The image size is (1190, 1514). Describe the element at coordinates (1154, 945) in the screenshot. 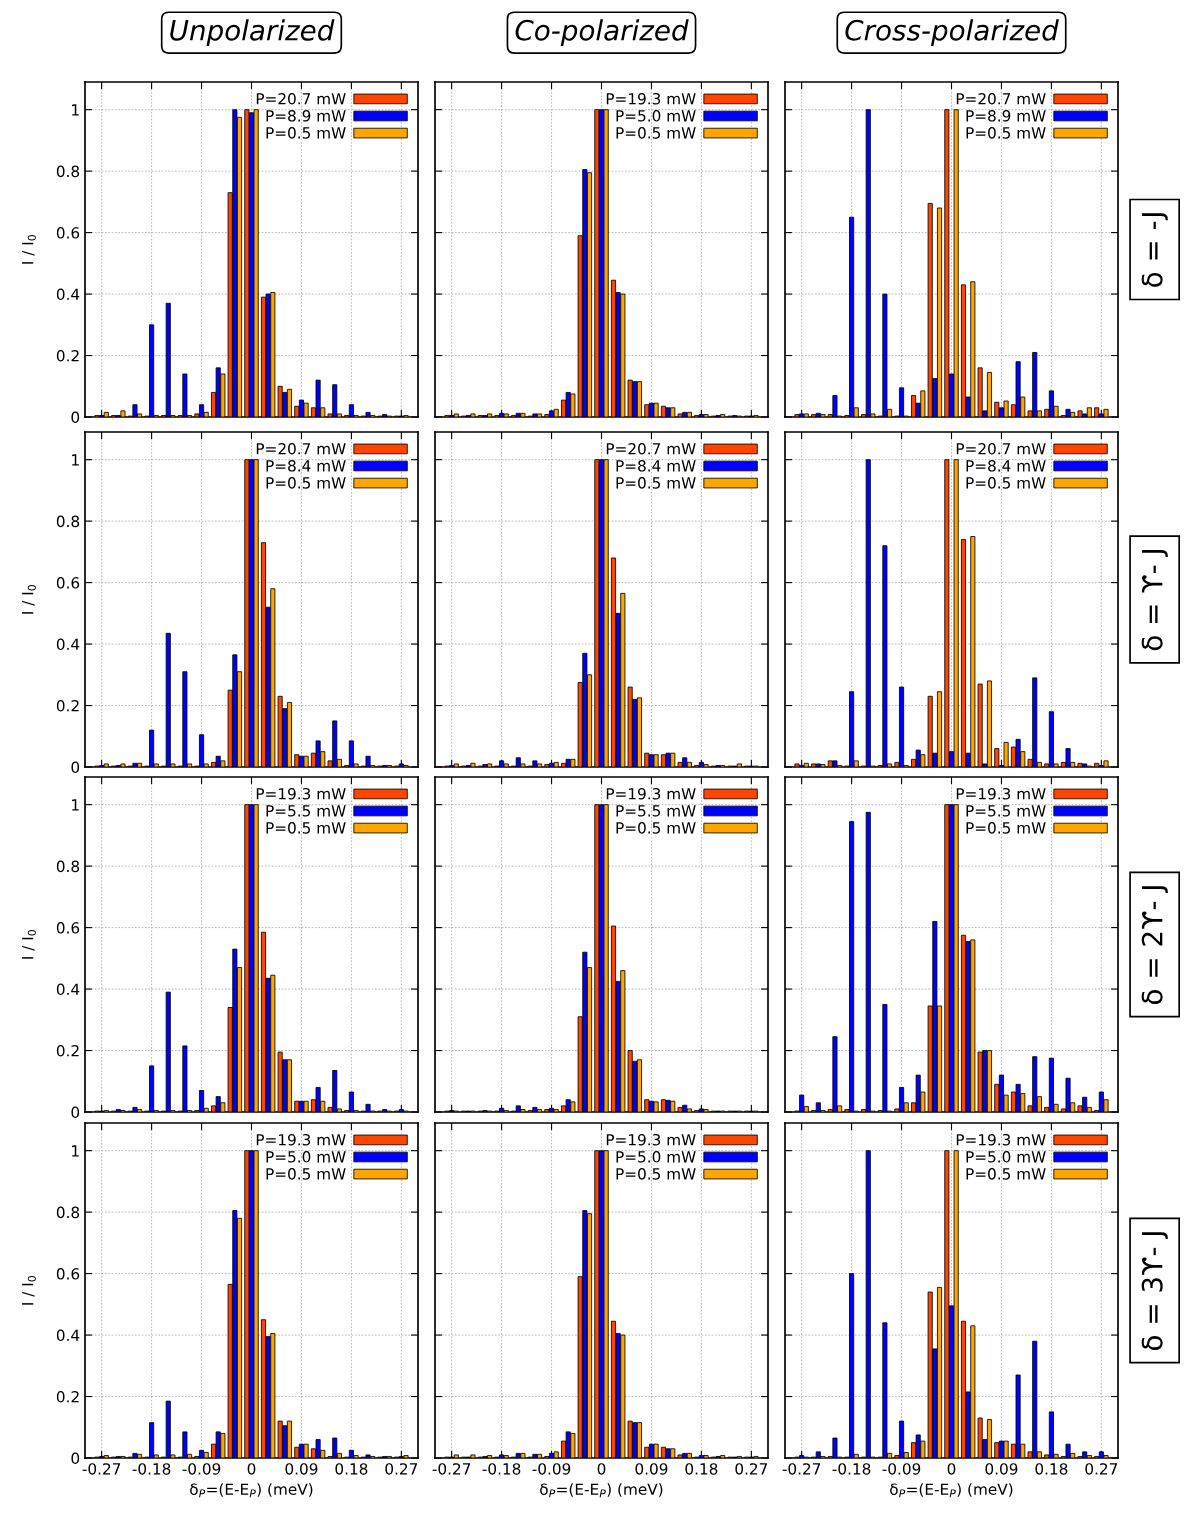

I see `text: δ = 2ϒ- J` at that location.